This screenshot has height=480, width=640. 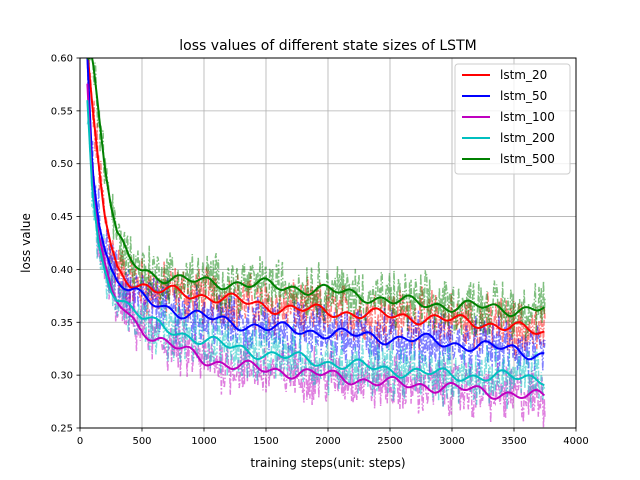 I want to click on legend: lstm_20 lstm_50 lstm_100 lstm_200 lstm_500, so click(x=512, y=119).